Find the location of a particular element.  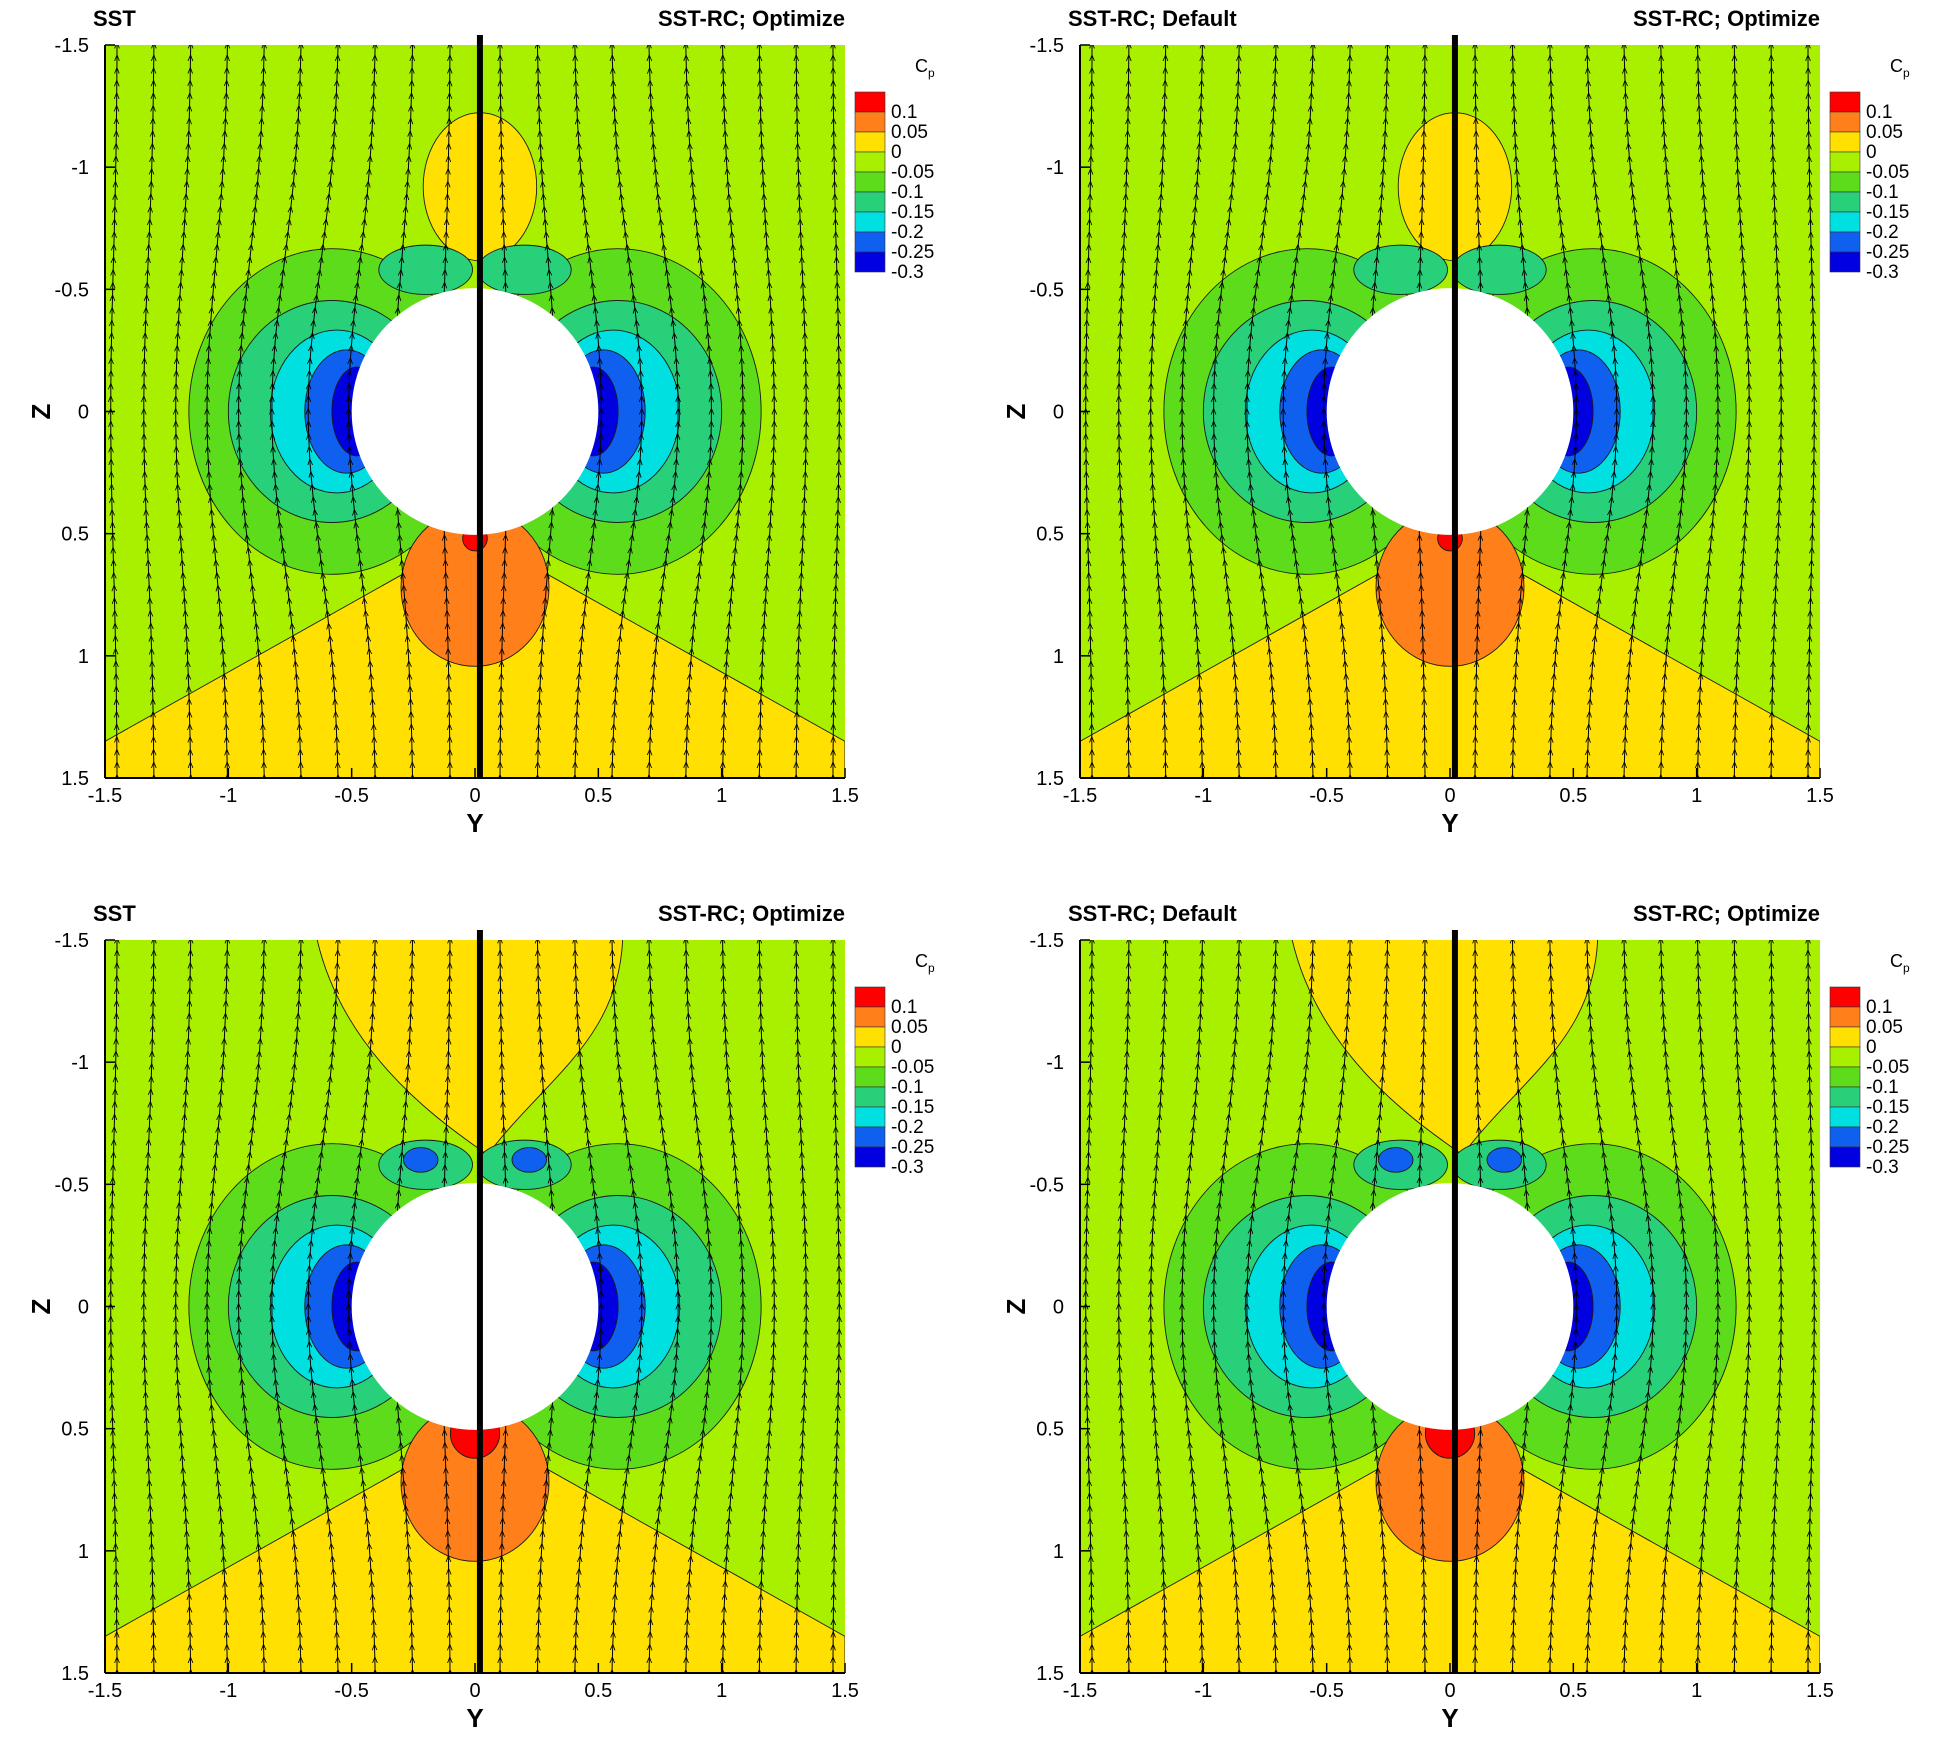

panel-title-right: SST-RC; Optimize is located at coordinates (1726, 913).